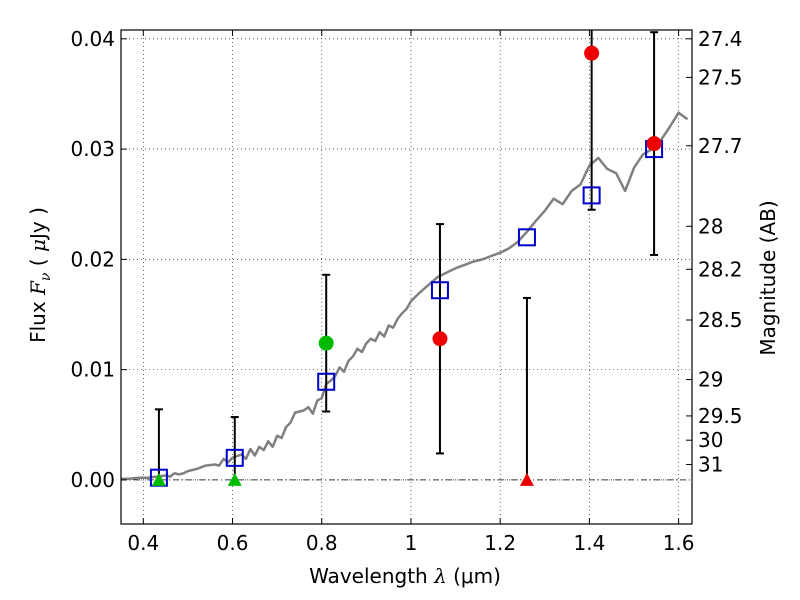 The image size is (800, 600). Describe the element at coordinates (679, 543) in the screenshot. I see `x-tick-label: 1.6` at that location.